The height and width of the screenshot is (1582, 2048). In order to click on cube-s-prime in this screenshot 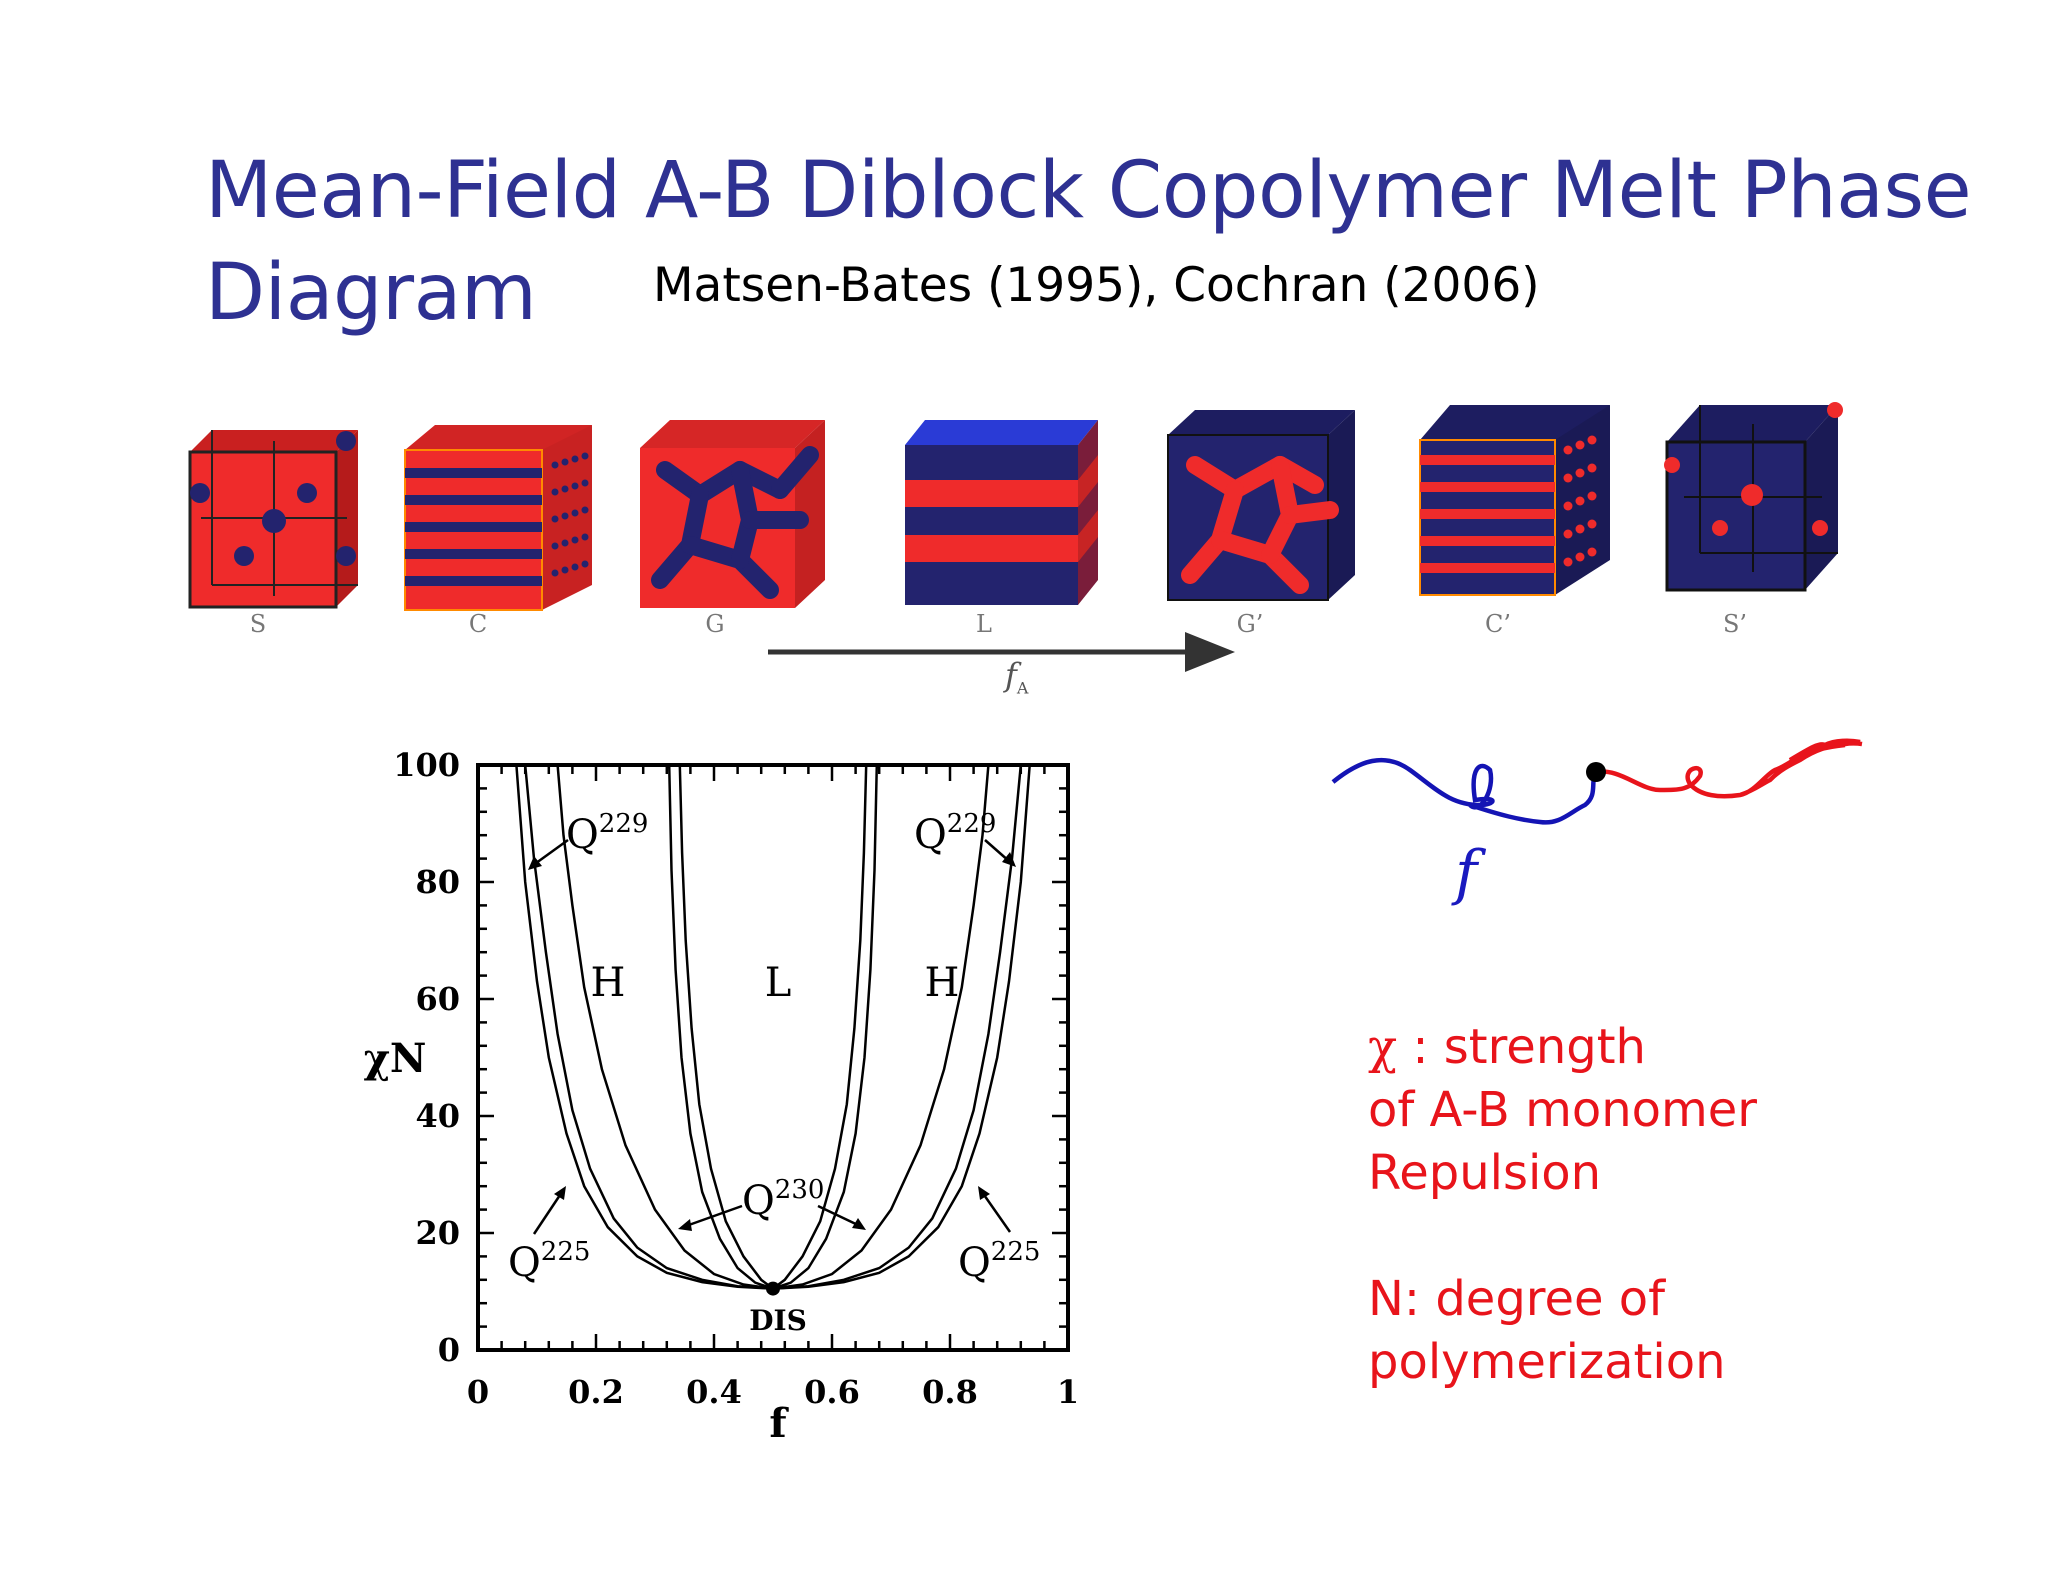, I will do `click(1753, 497)`.